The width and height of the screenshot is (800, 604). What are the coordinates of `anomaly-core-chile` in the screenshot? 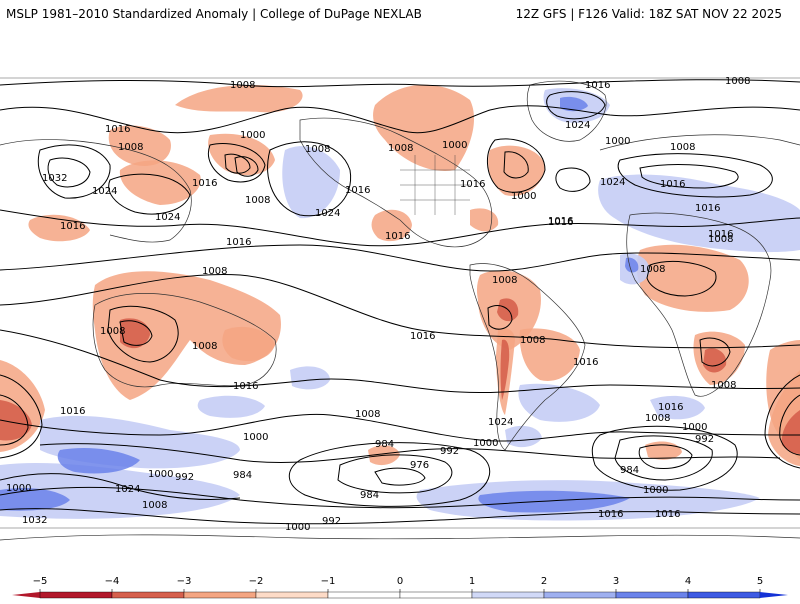 It's located at (505, 369).